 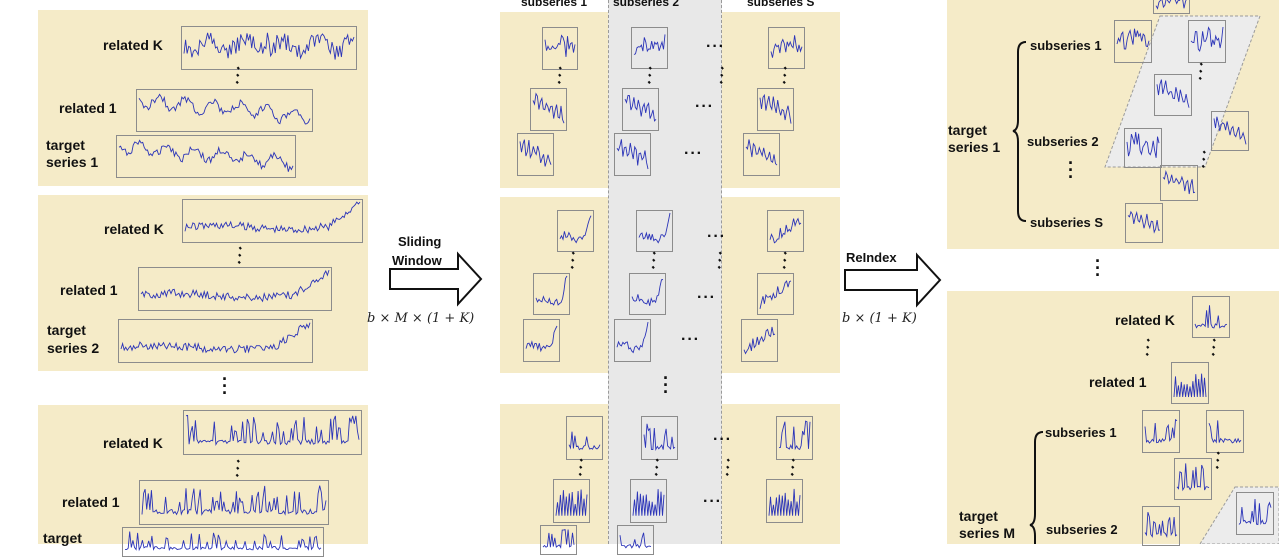 I want to click on right-panel-series-m, so click(x=1113, y=417).